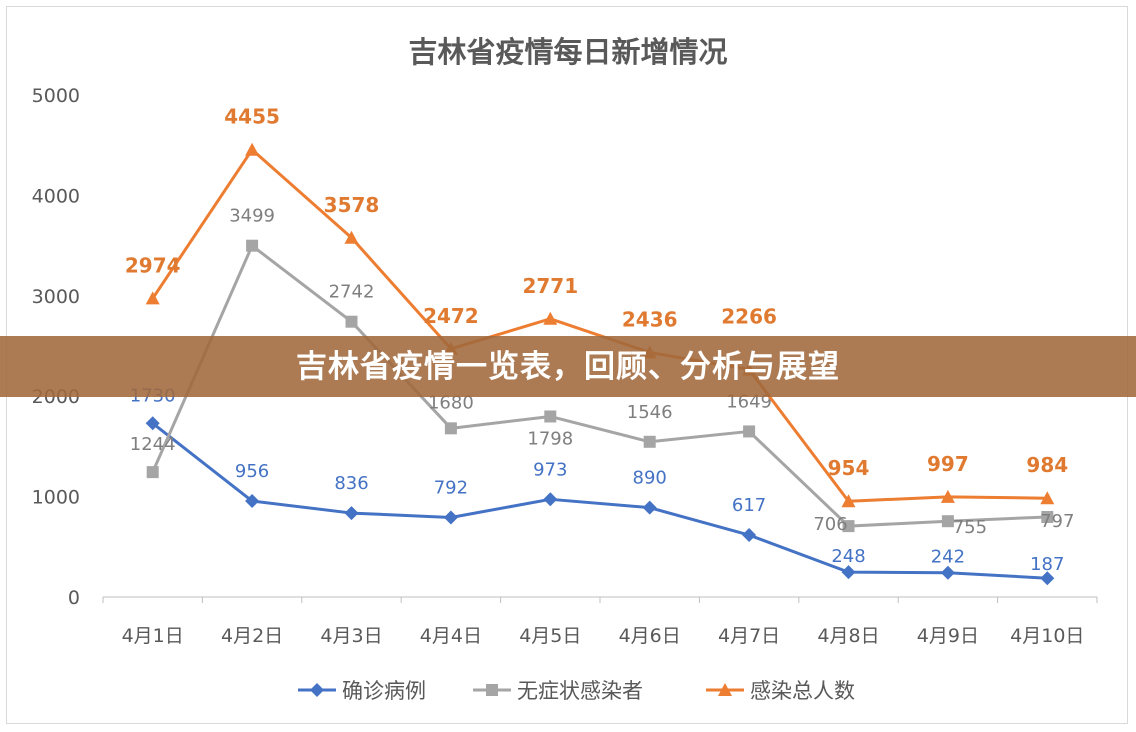 The image size is (1136, 732). What do you see at coordinates (580, 691) in the screenshot?
I see `legend-label: 无症状感染者` at bounding box center [580, 691].